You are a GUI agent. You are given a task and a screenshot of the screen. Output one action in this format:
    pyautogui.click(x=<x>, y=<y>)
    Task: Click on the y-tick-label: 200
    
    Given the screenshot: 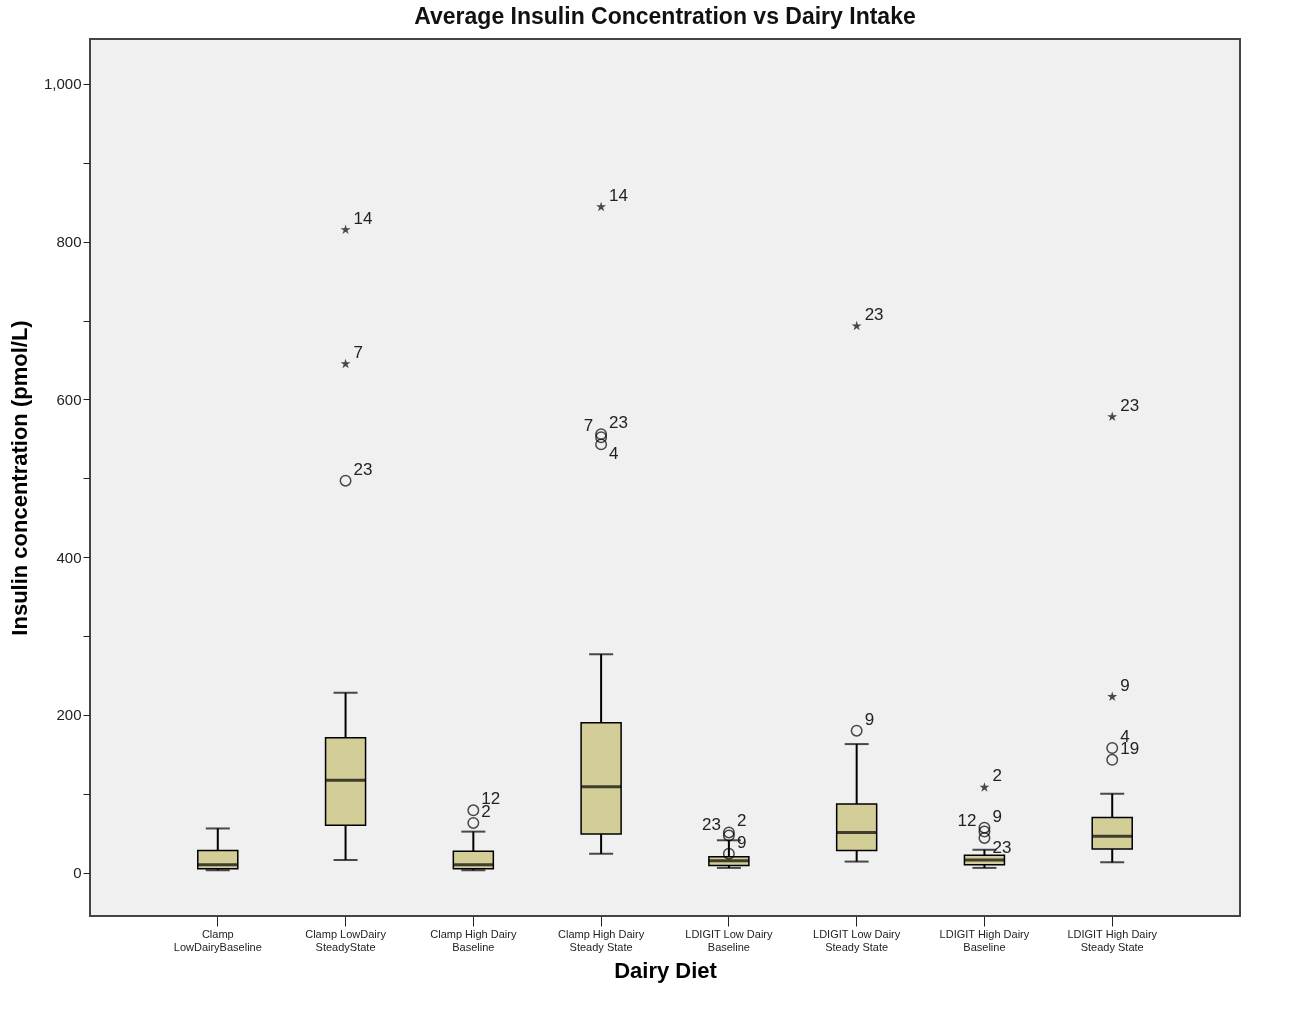 What is the action you would take?
    pyautogui.click(x=69, y=715)
    